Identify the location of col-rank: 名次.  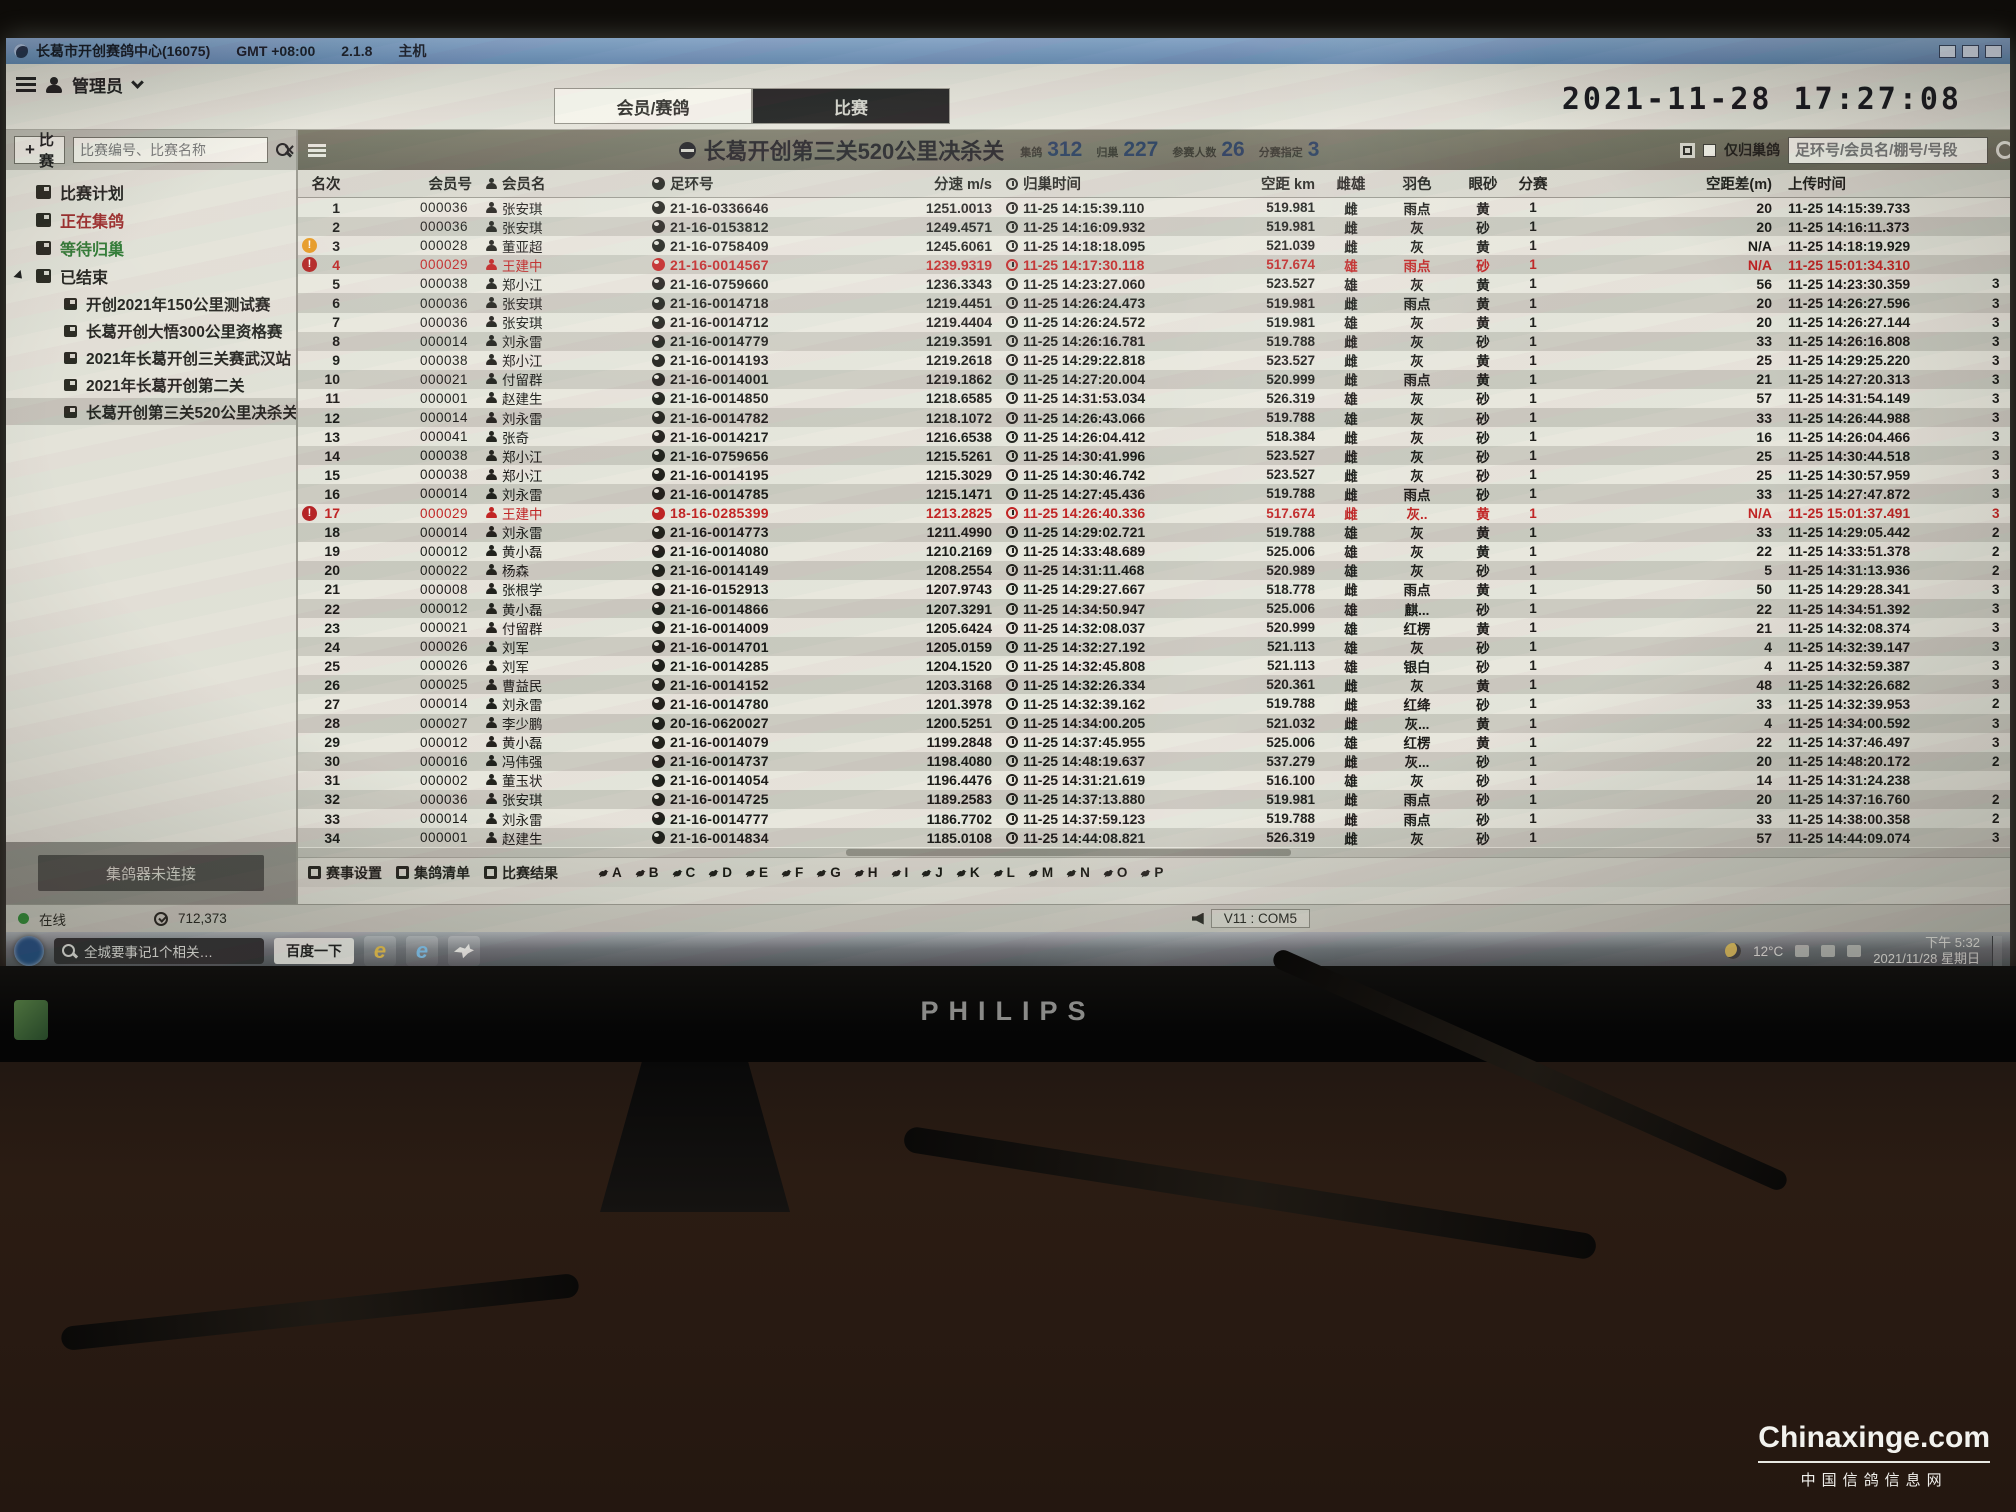
(326, 185).